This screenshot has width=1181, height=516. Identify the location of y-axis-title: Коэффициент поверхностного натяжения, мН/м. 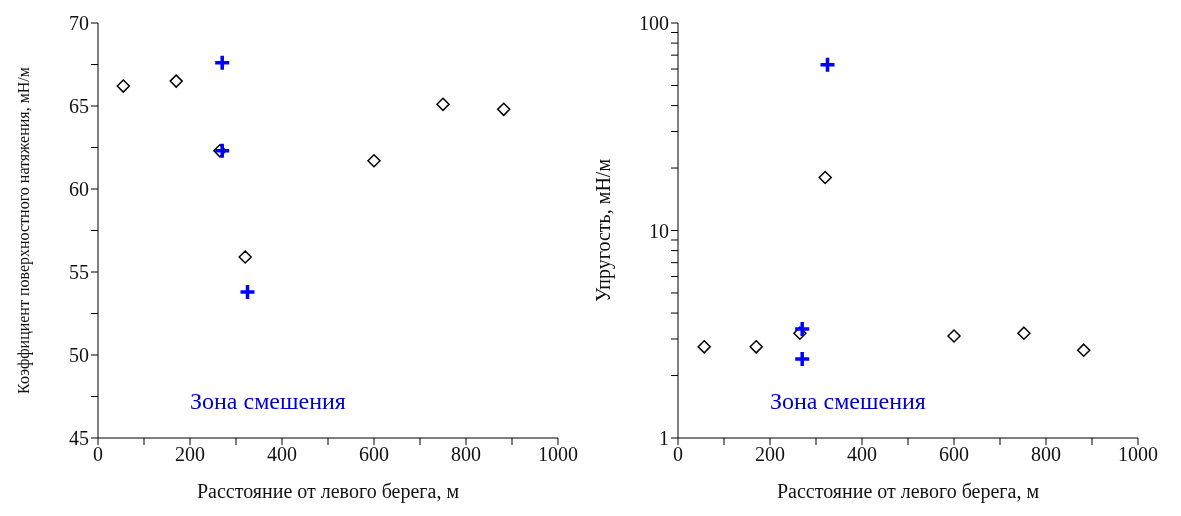
(23, 230).